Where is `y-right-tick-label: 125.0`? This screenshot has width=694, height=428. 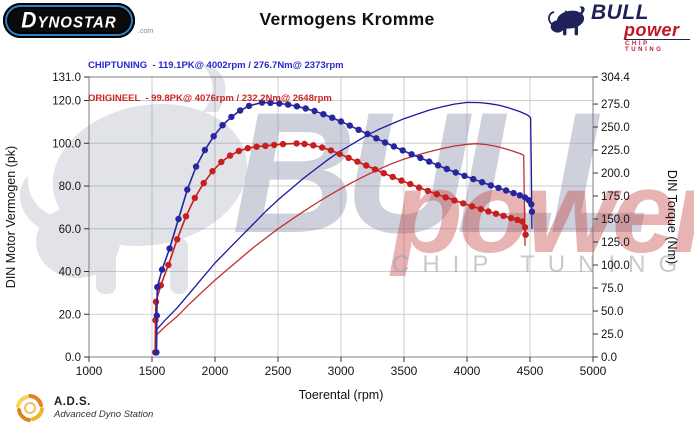 y-right-tick-label: 125.0 is located at coordinates (615, 243).